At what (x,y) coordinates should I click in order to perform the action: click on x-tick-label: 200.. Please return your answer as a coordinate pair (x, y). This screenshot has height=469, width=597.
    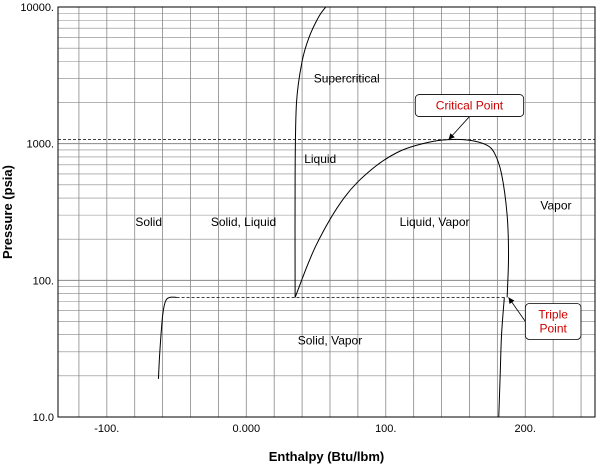
    Looking at the image, I should click on (525, 429).